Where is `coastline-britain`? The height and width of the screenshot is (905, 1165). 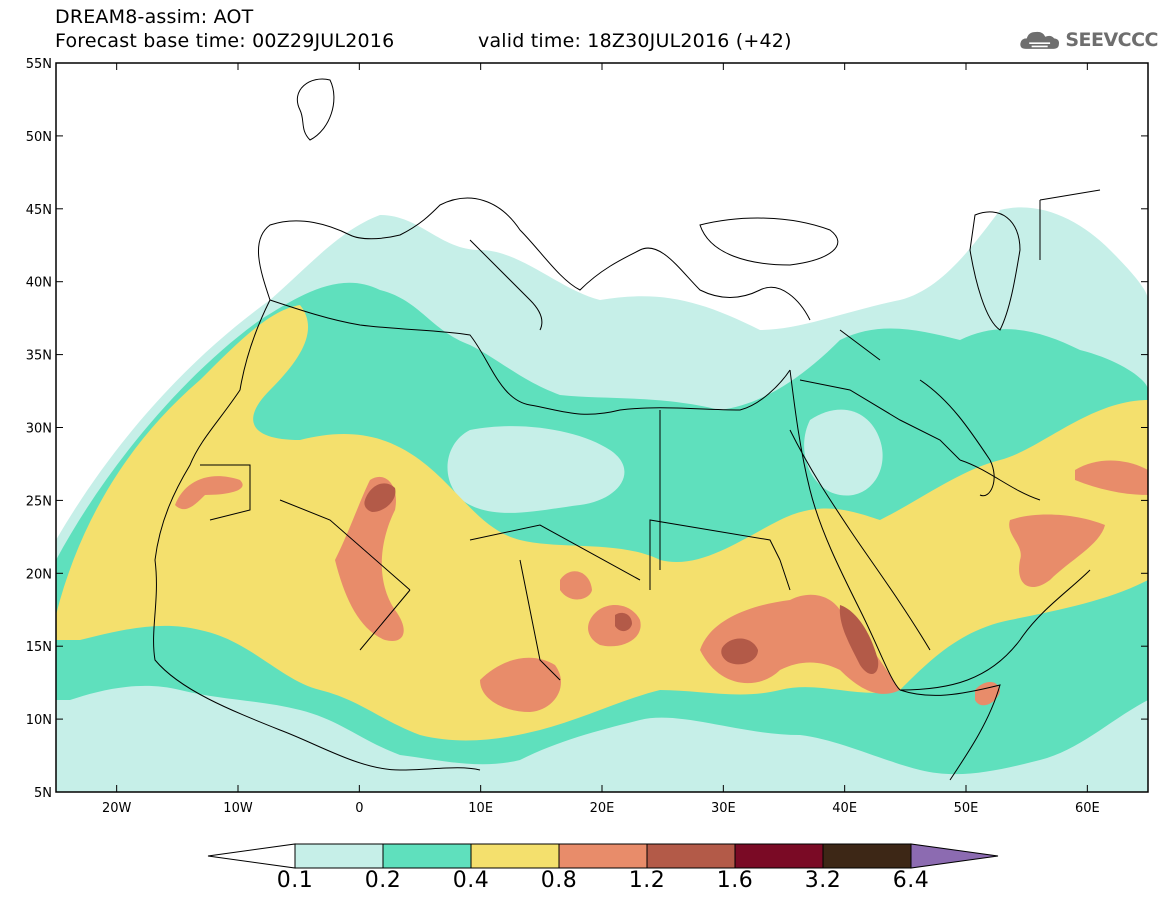 coastline-britain is located at coordinates (315, 109).